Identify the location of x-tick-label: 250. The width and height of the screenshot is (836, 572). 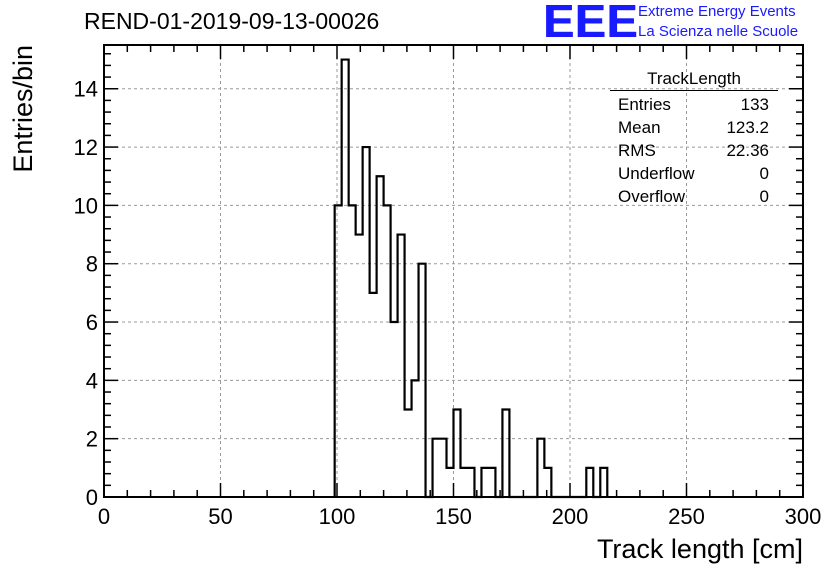
(686, 516).